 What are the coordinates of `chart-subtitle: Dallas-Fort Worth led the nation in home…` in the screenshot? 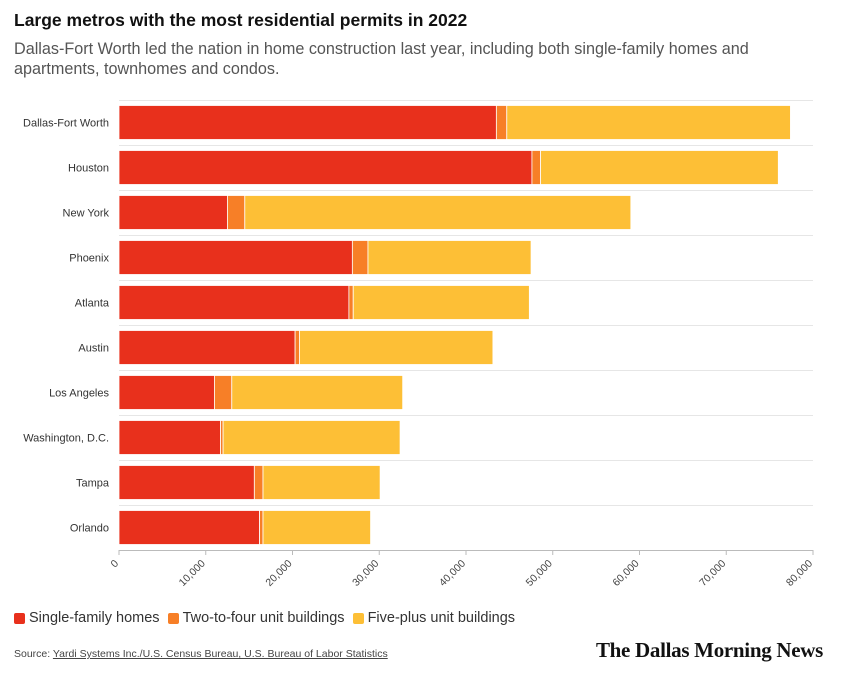 It's located at (381, 59).